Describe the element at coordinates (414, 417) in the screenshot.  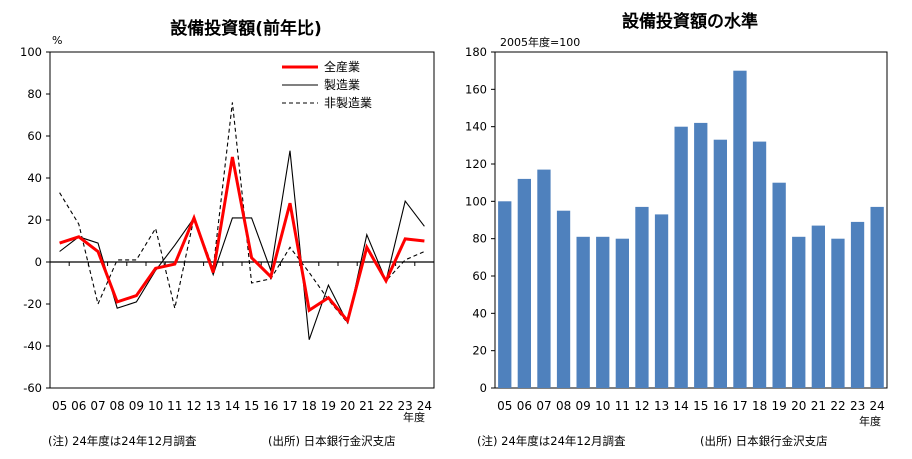
I see `line-chart-xunit: 年度` at that location.